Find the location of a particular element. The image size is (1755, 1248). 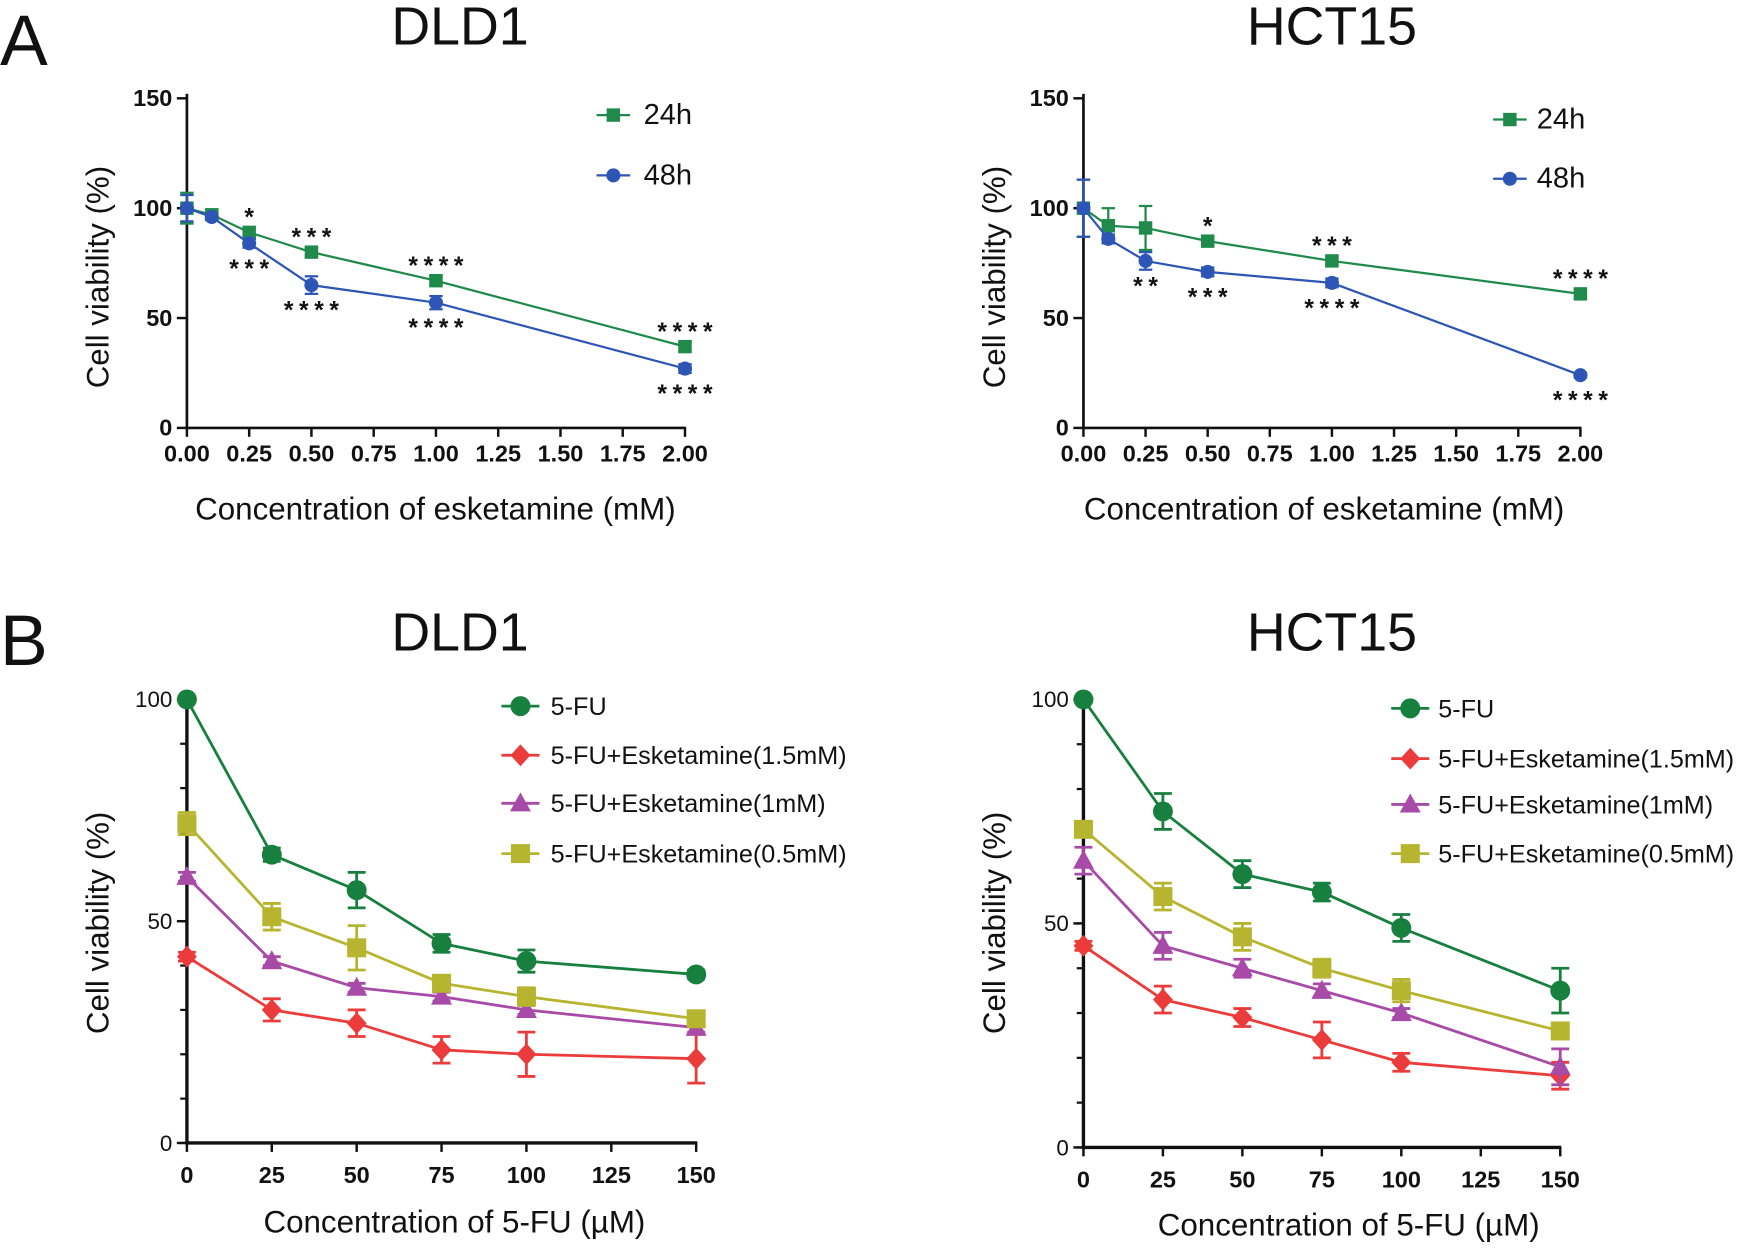

x-tick-label: 150 is located at coordinates (696, 1175).